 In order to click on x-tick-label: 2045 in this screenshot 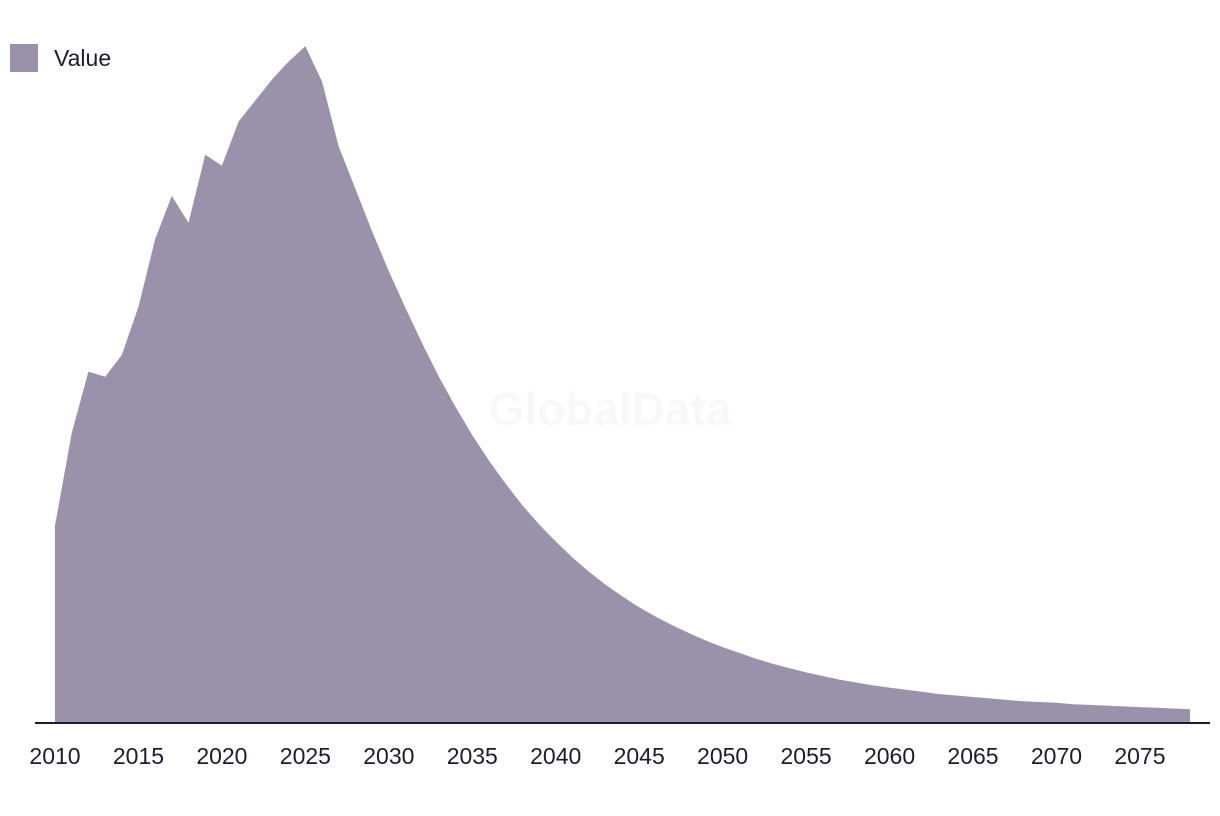, I will do `click(639, 756)`.